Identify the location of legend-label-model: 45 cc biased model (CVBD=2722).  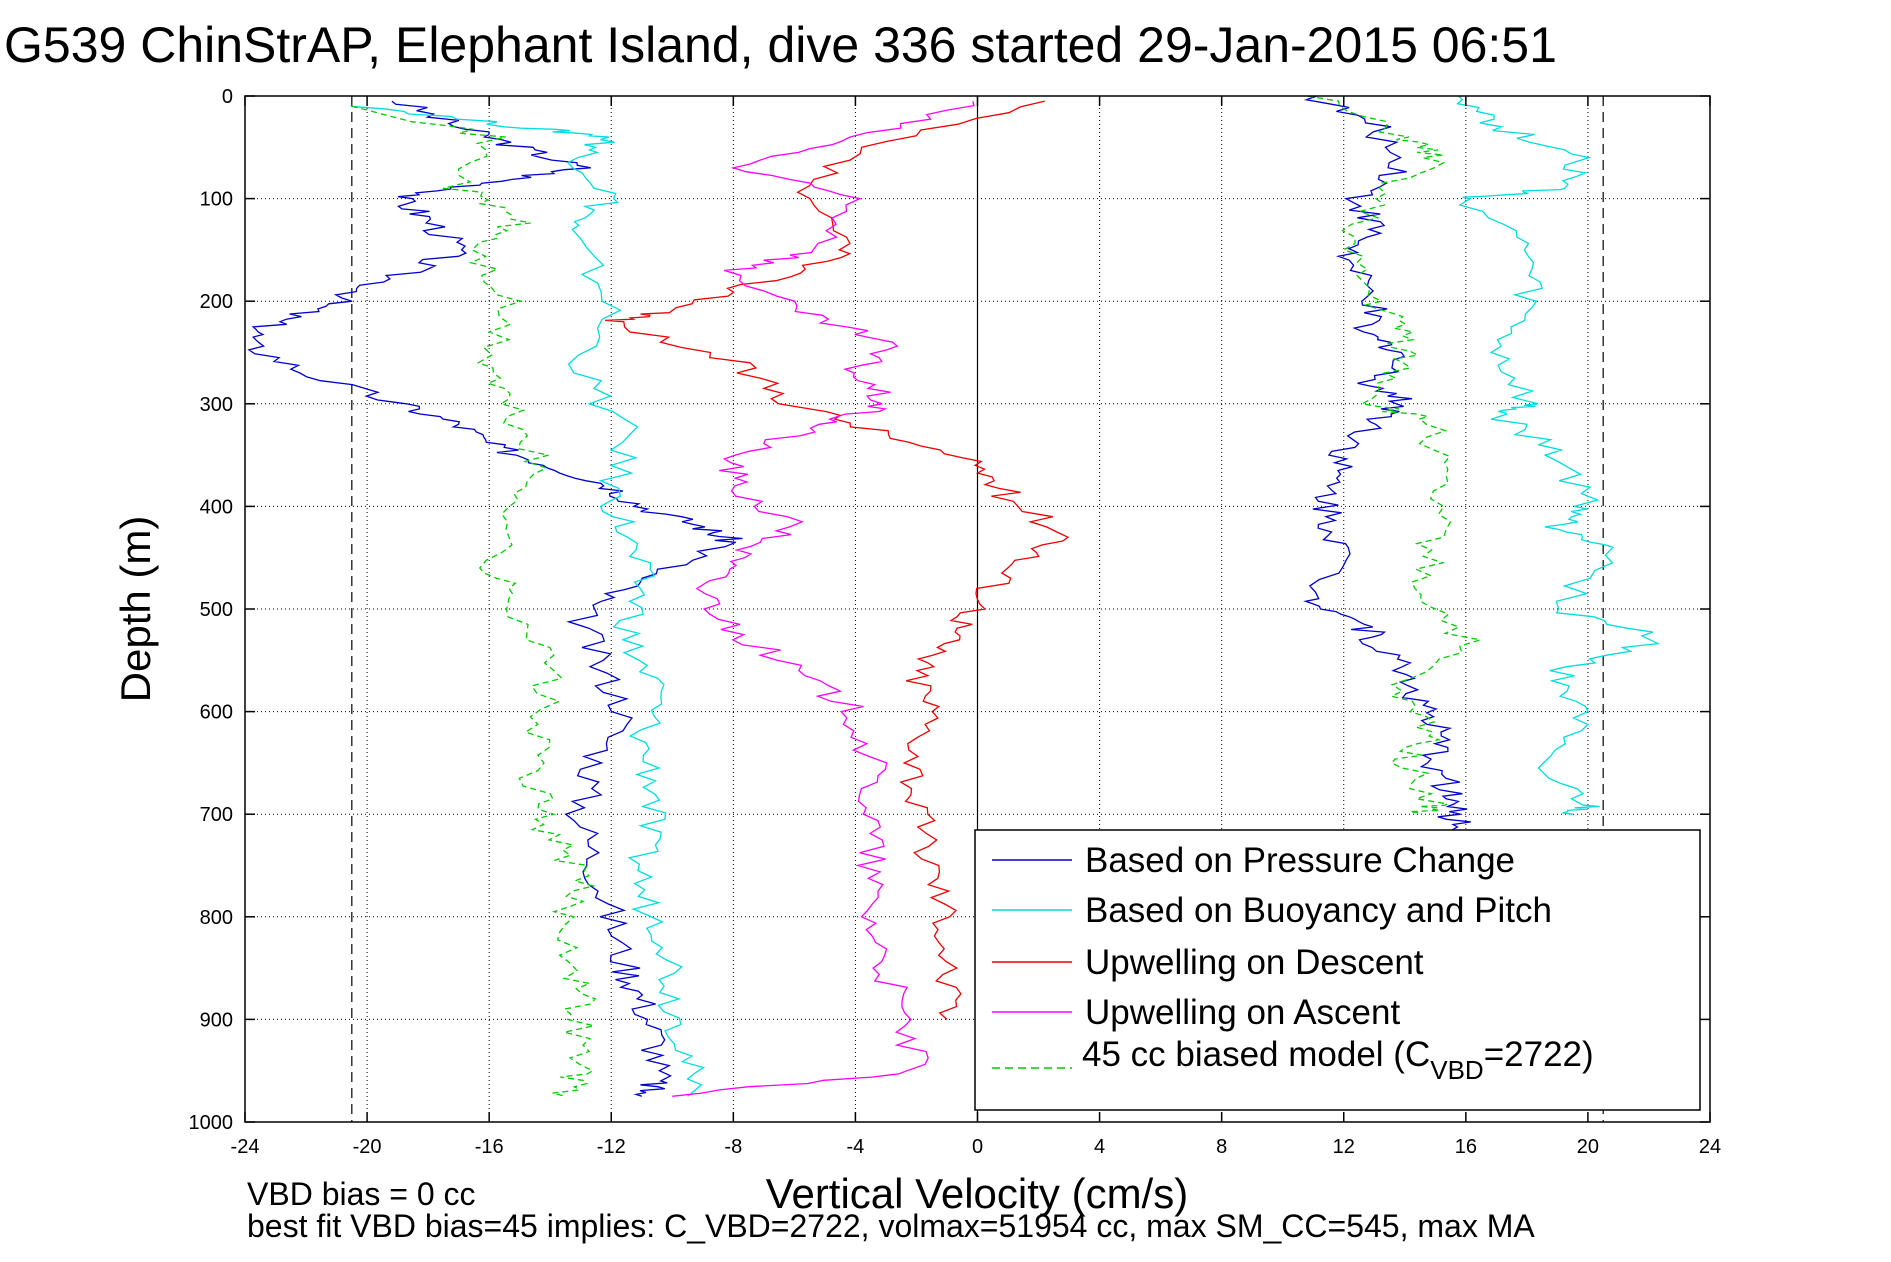
(1338, 1060).